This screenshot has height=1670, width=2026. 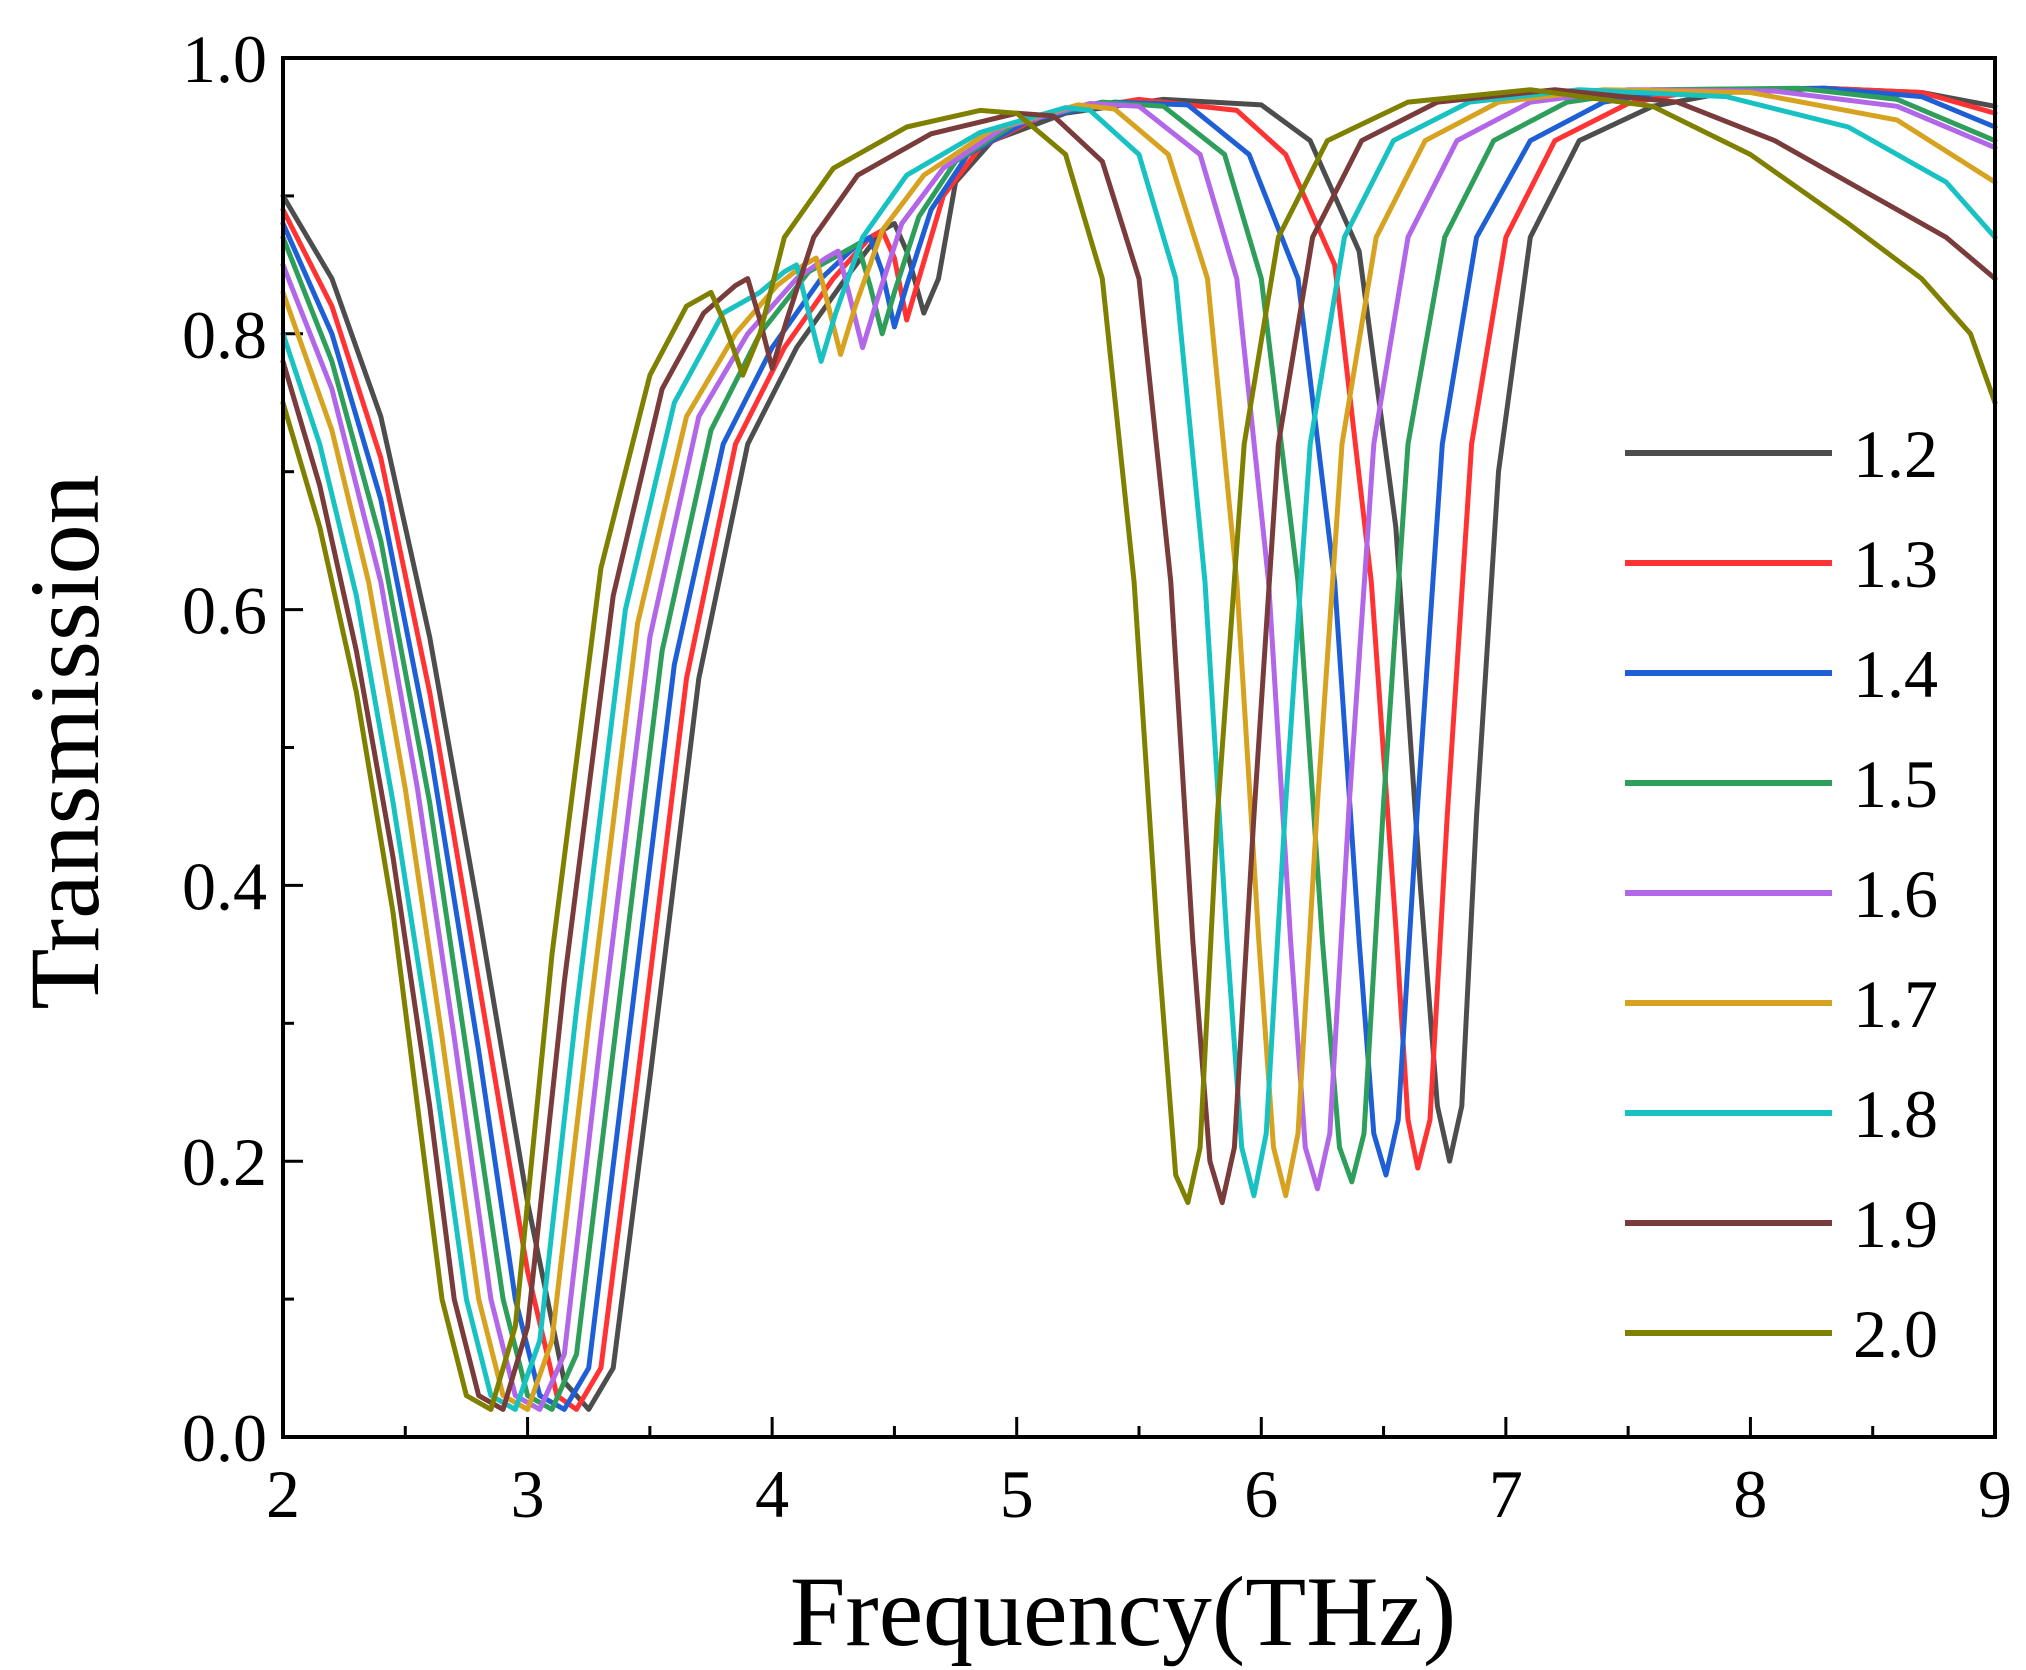 I want to click on y-tick-label: 0.8, so click(x=224, y=335).